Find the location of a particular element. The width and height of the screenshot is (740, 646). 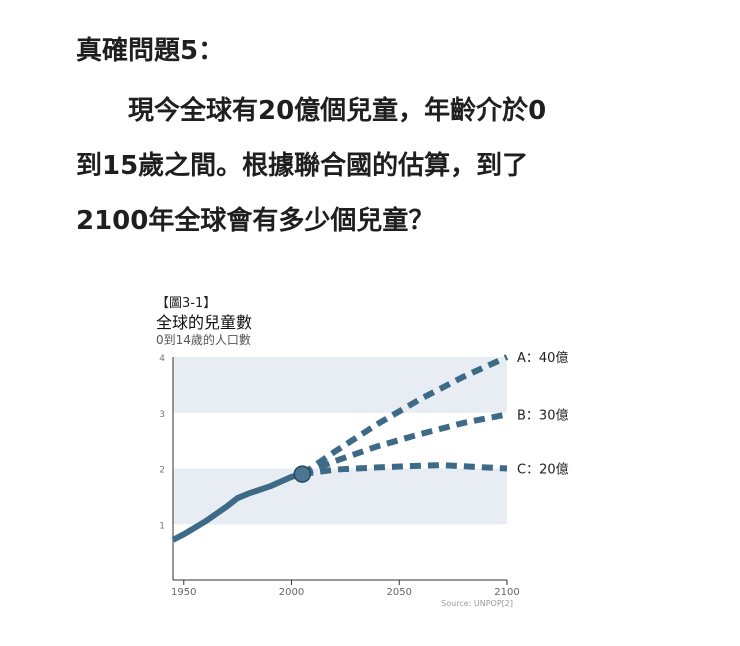

projection-line-c is located at coordinates (404, 470).